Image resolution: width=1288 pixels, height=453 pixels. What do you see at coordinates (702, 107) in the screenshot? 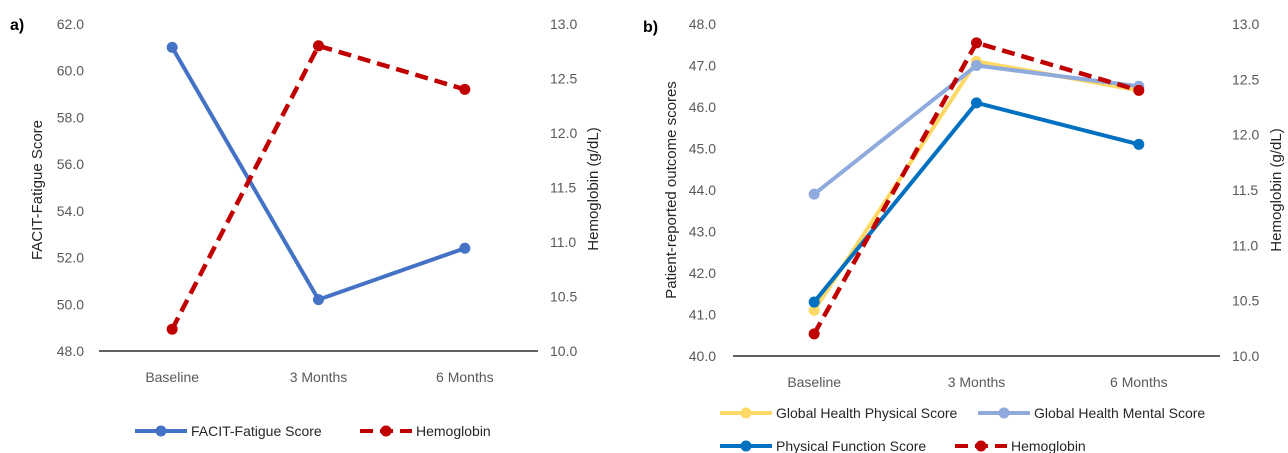
I see `y-tick-label: 46.0` at bounding box center [702, 107].